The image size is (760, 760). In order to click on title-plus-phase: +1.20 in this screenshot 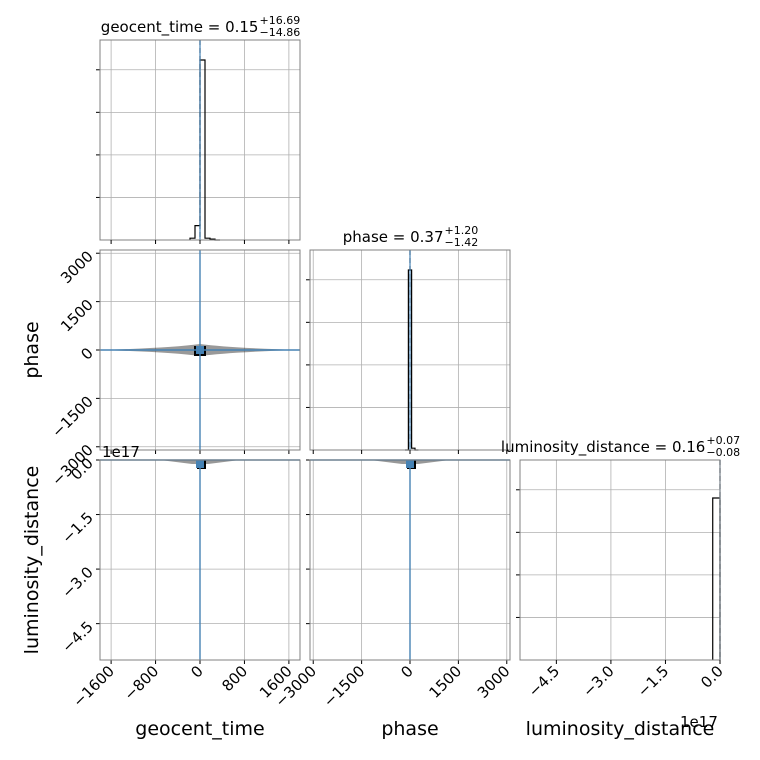, I will do `click(462, 230)`.